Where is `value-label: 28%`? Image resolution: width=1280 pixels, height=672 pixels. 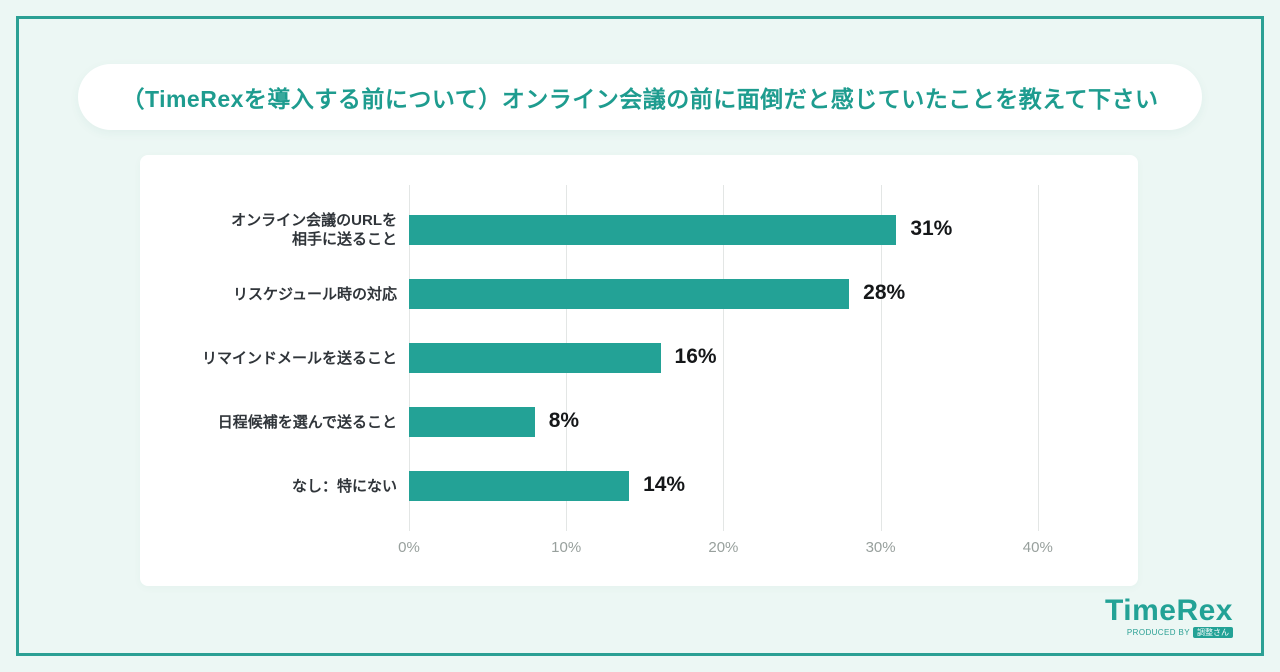 value-label: 28% is located at coordinates (884, 292).